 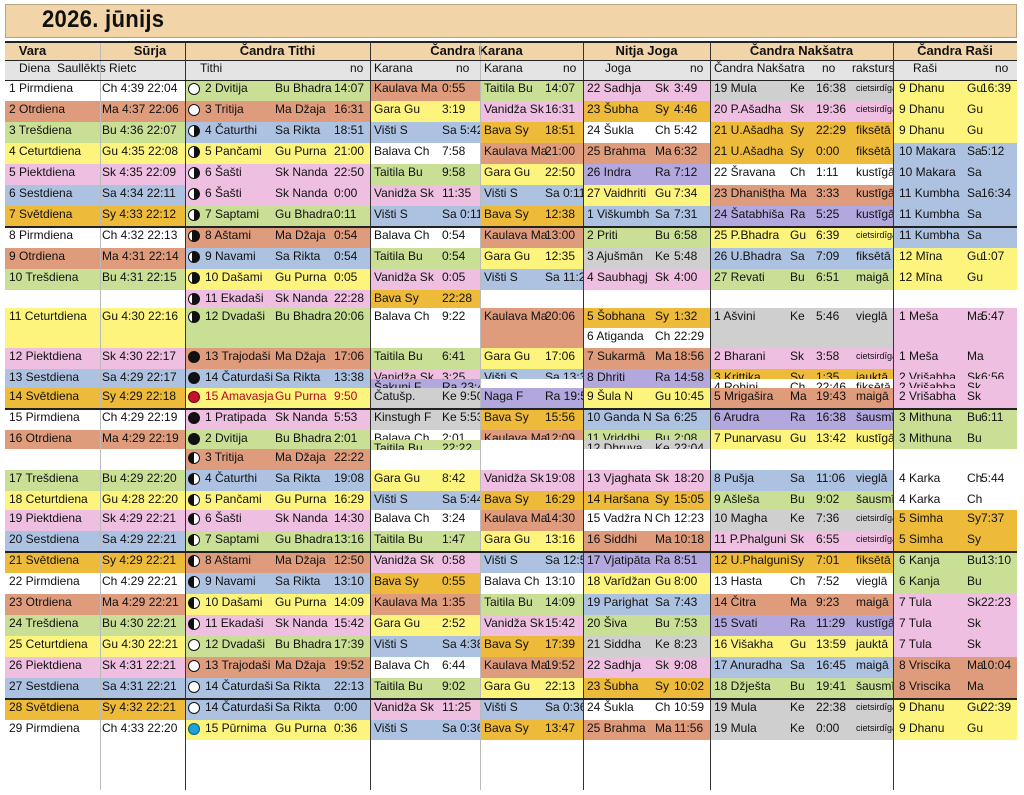 What do you see at coordinates (646, 378) in the screenshot?
I see `joga-cell: 8 Dhriti Ra 14:58` at bounding box center [646, 378].